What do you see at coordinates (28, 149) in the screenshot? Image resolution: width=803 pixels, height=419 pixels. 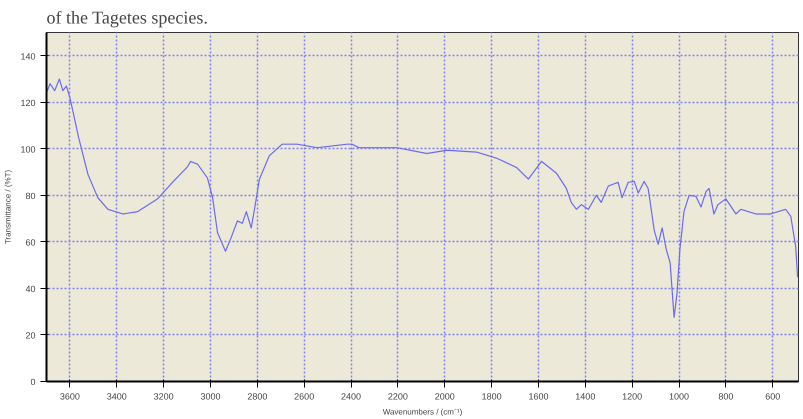 I see `y-tick-label: 100` at bounding box center [28, 149].